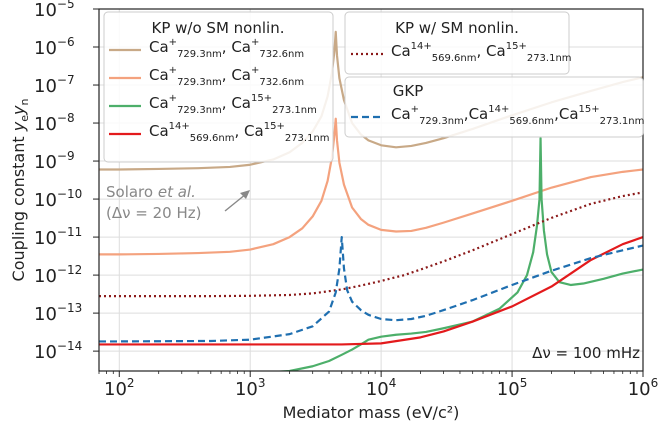 This screenshot has width=661, height=429. Describe the element at coordinates (54, 47) in the screenshot. I see `y-tick-label-8: 10⁻⁶` at that location.